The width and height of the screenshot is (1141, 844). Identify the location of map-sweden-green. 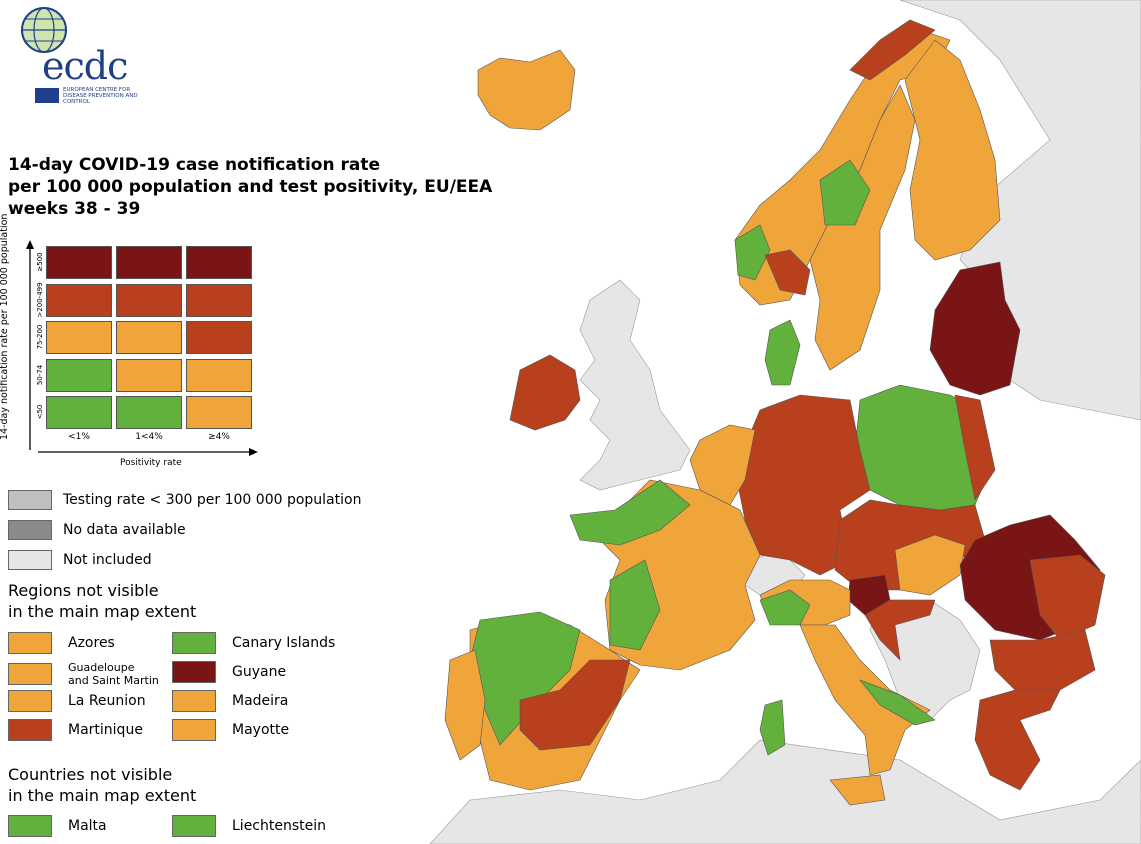
(845, 192).